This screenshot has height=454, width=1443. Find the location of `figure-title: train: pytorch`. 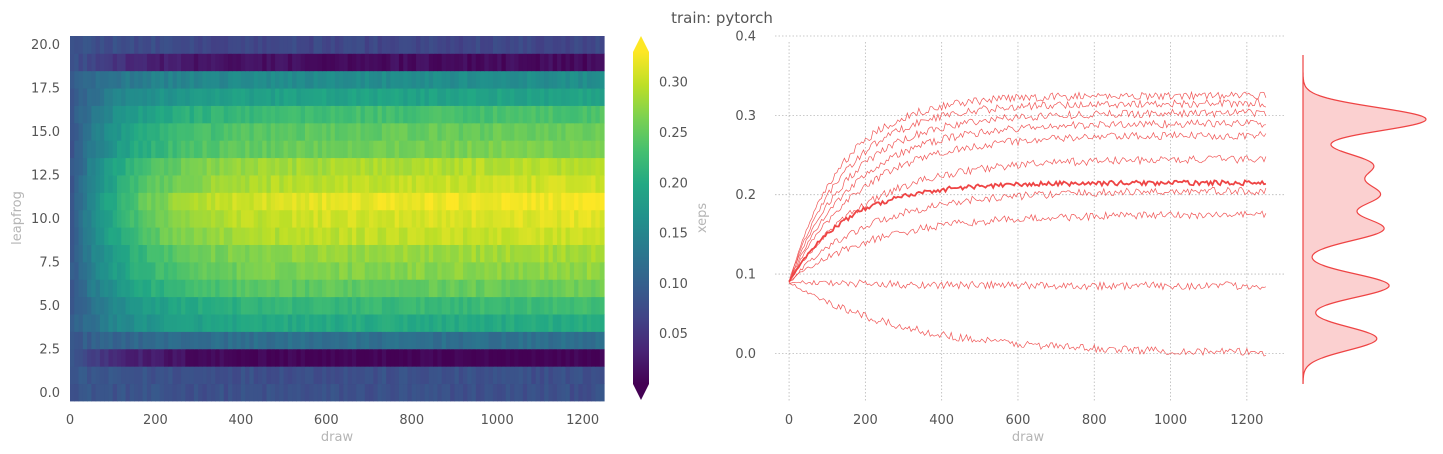

figure-title: train: pytorch is located at coordinates (722, 18).